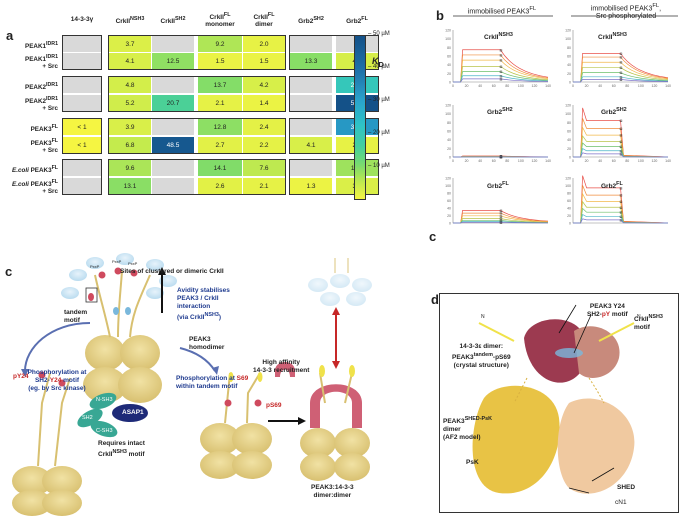 The image size is (683, 518). Describe the element at coordinates (467, 86) in the screenshot. I see `spr-xtick: 20` at that location.